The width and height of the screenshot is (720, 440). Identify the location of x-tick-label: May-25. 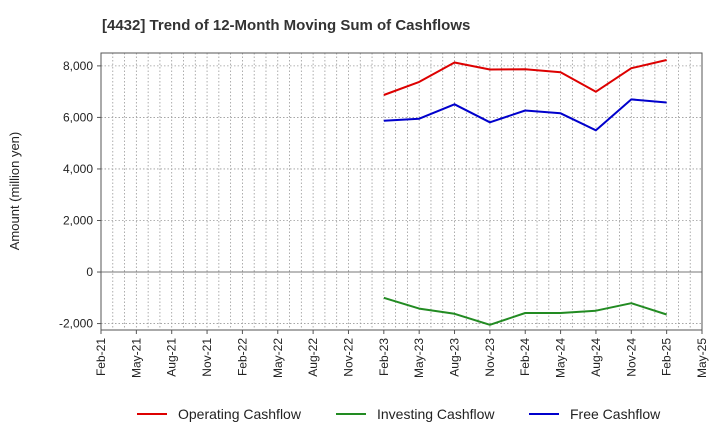
(702, 358).